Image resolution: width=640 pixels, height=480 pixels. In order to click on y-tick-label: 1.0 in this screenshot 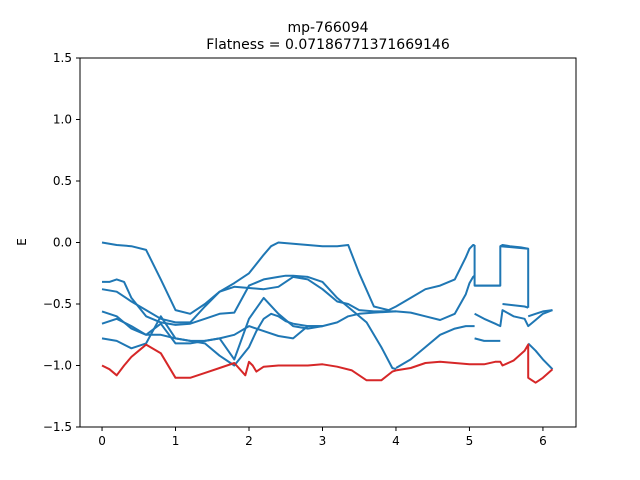, I will do `click(62, 120)`.